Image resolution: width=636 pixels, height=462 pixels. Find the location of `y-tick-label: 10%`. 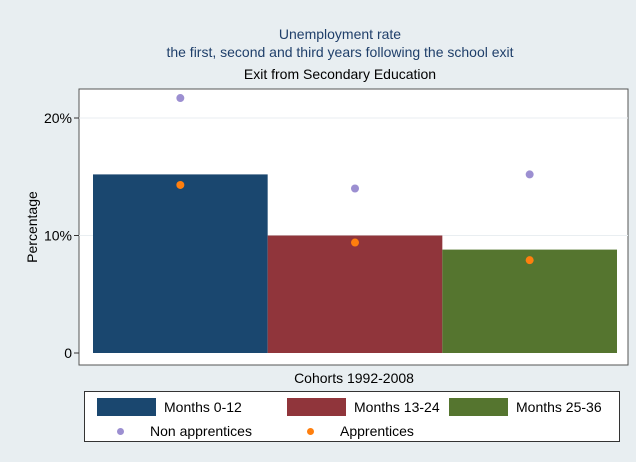

y-tick-label: 10% is located at coordinates (58, 236).